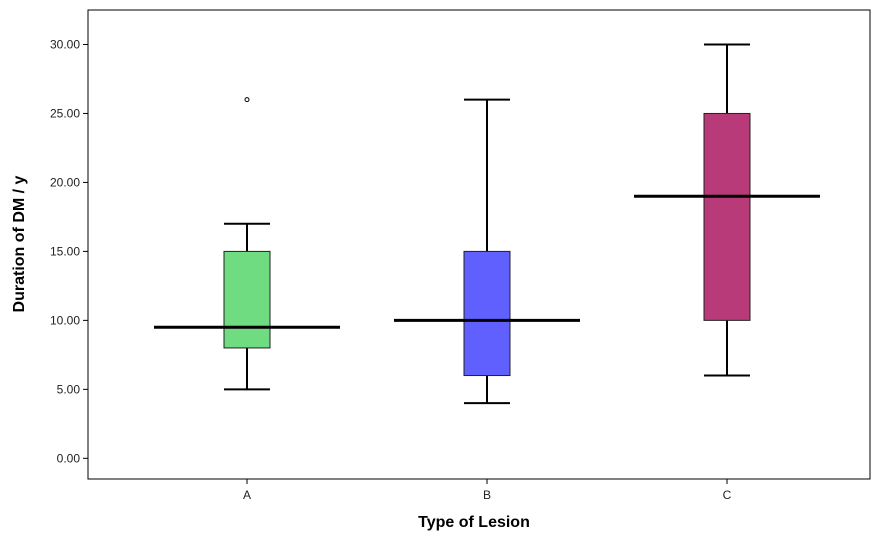 Image resolution: width=878 pixels, height=535 pixels. What do you see at coordinates (487, 495) in the screenshot?
I see `x-tick-label: B` at bounding box center [487, 495].